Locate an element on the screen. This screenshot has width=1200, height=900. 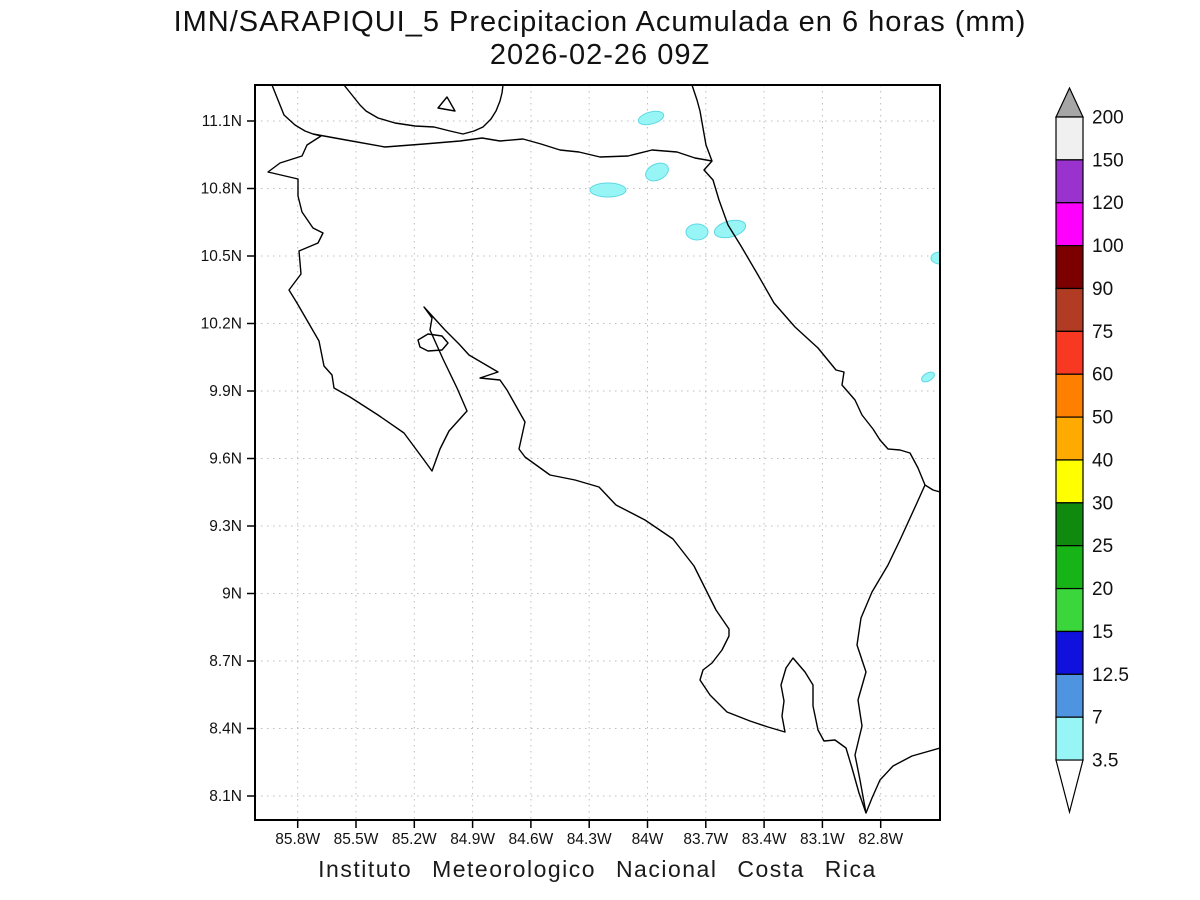
x-tick-label: 84.3W is located at coordinates (589, 839).